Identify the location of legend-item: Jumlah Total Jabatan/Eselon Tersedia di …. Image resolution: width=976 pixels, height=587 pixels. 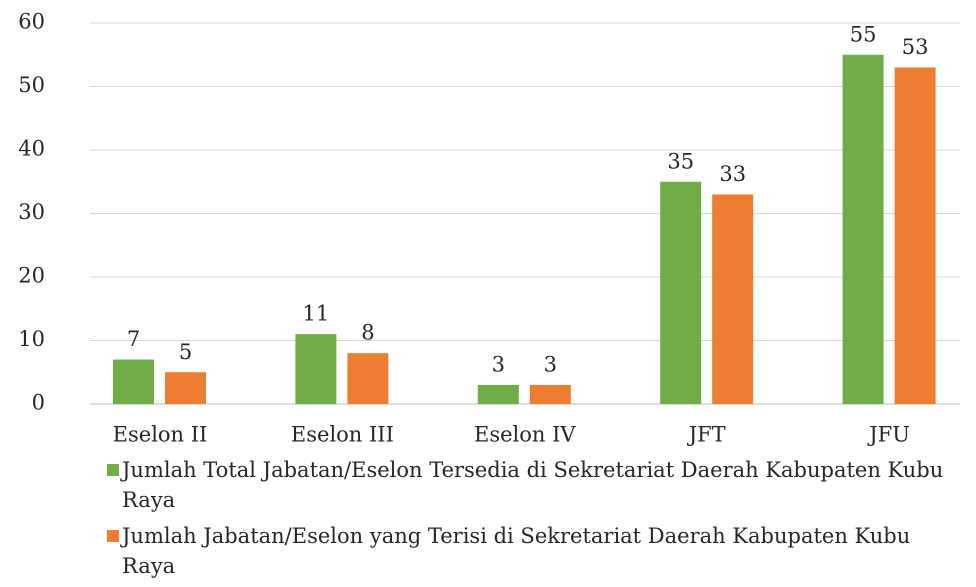
(532, 485).